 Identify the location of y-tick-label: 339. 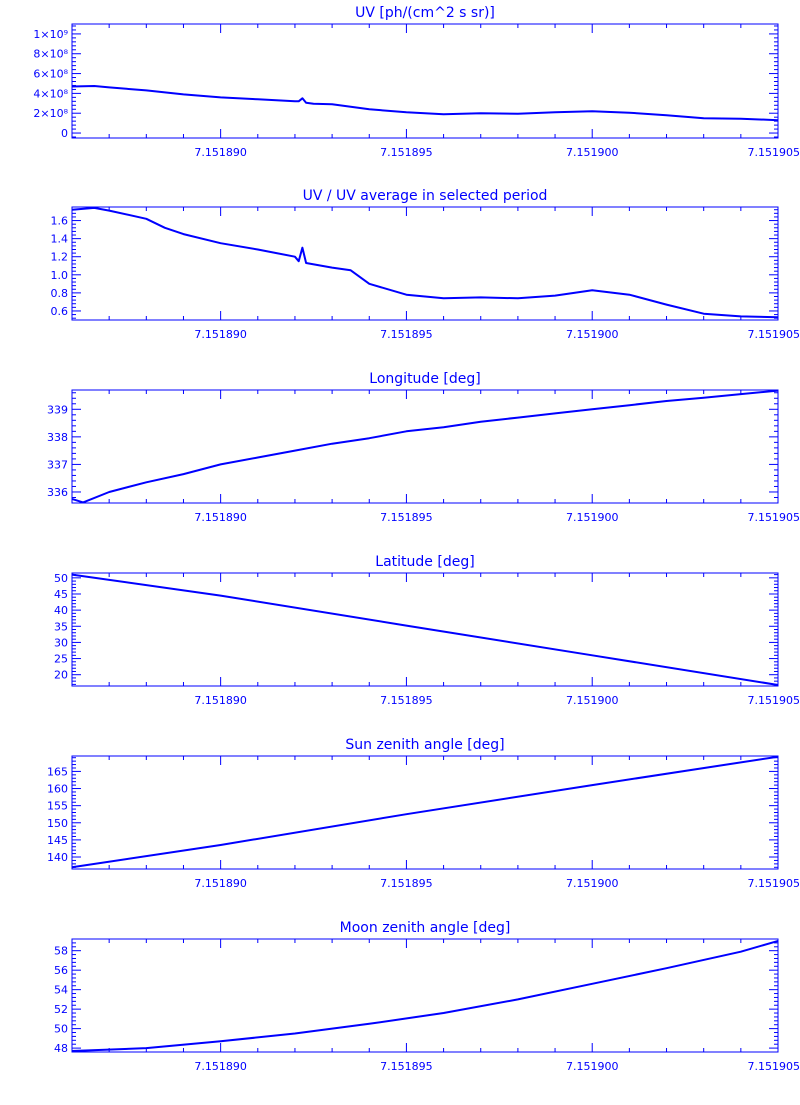
(57, 409).